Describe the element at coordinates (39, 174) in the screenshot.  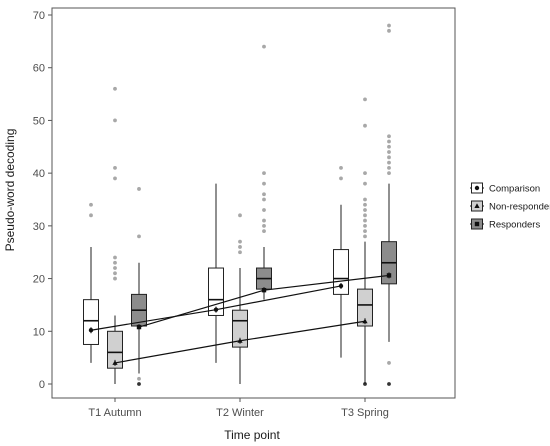
I see `y-tick-label: 40` at that location.